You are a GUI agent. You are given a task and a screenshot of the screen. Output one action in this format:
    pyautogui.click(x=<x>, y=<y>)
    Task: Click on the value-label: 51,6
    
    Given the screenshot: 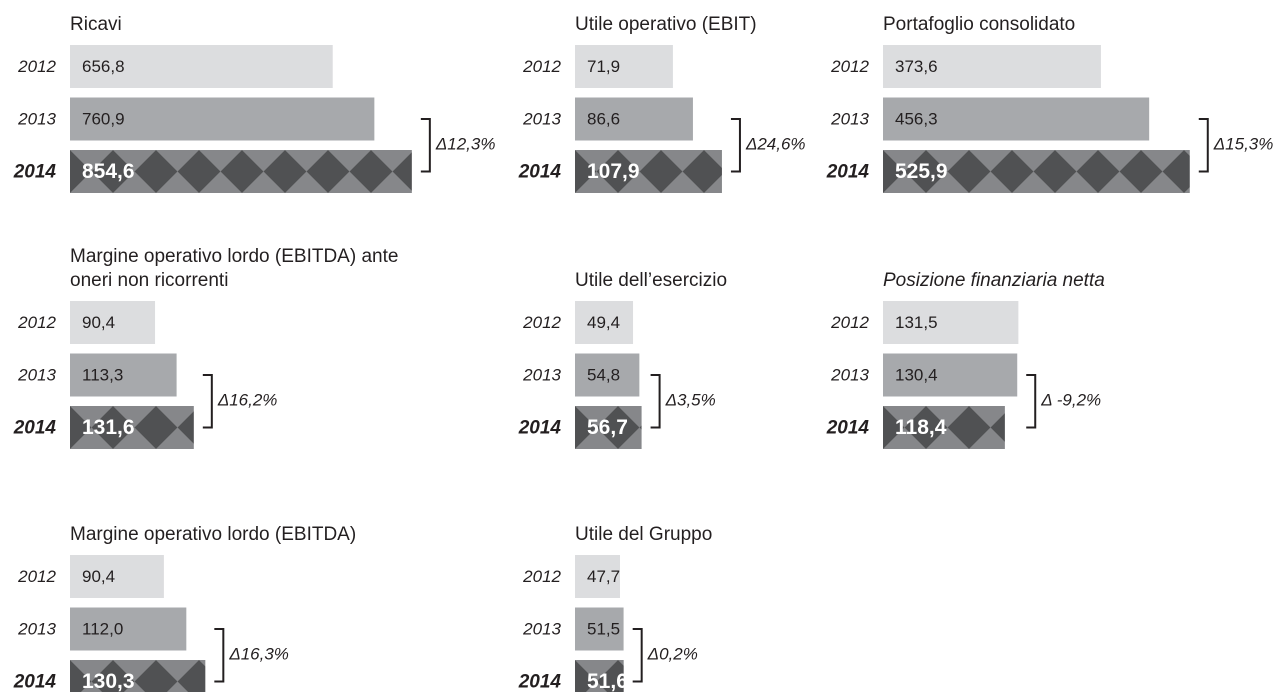 What is the action you would take?
    pyautogui.click(x=607, y=681)
    